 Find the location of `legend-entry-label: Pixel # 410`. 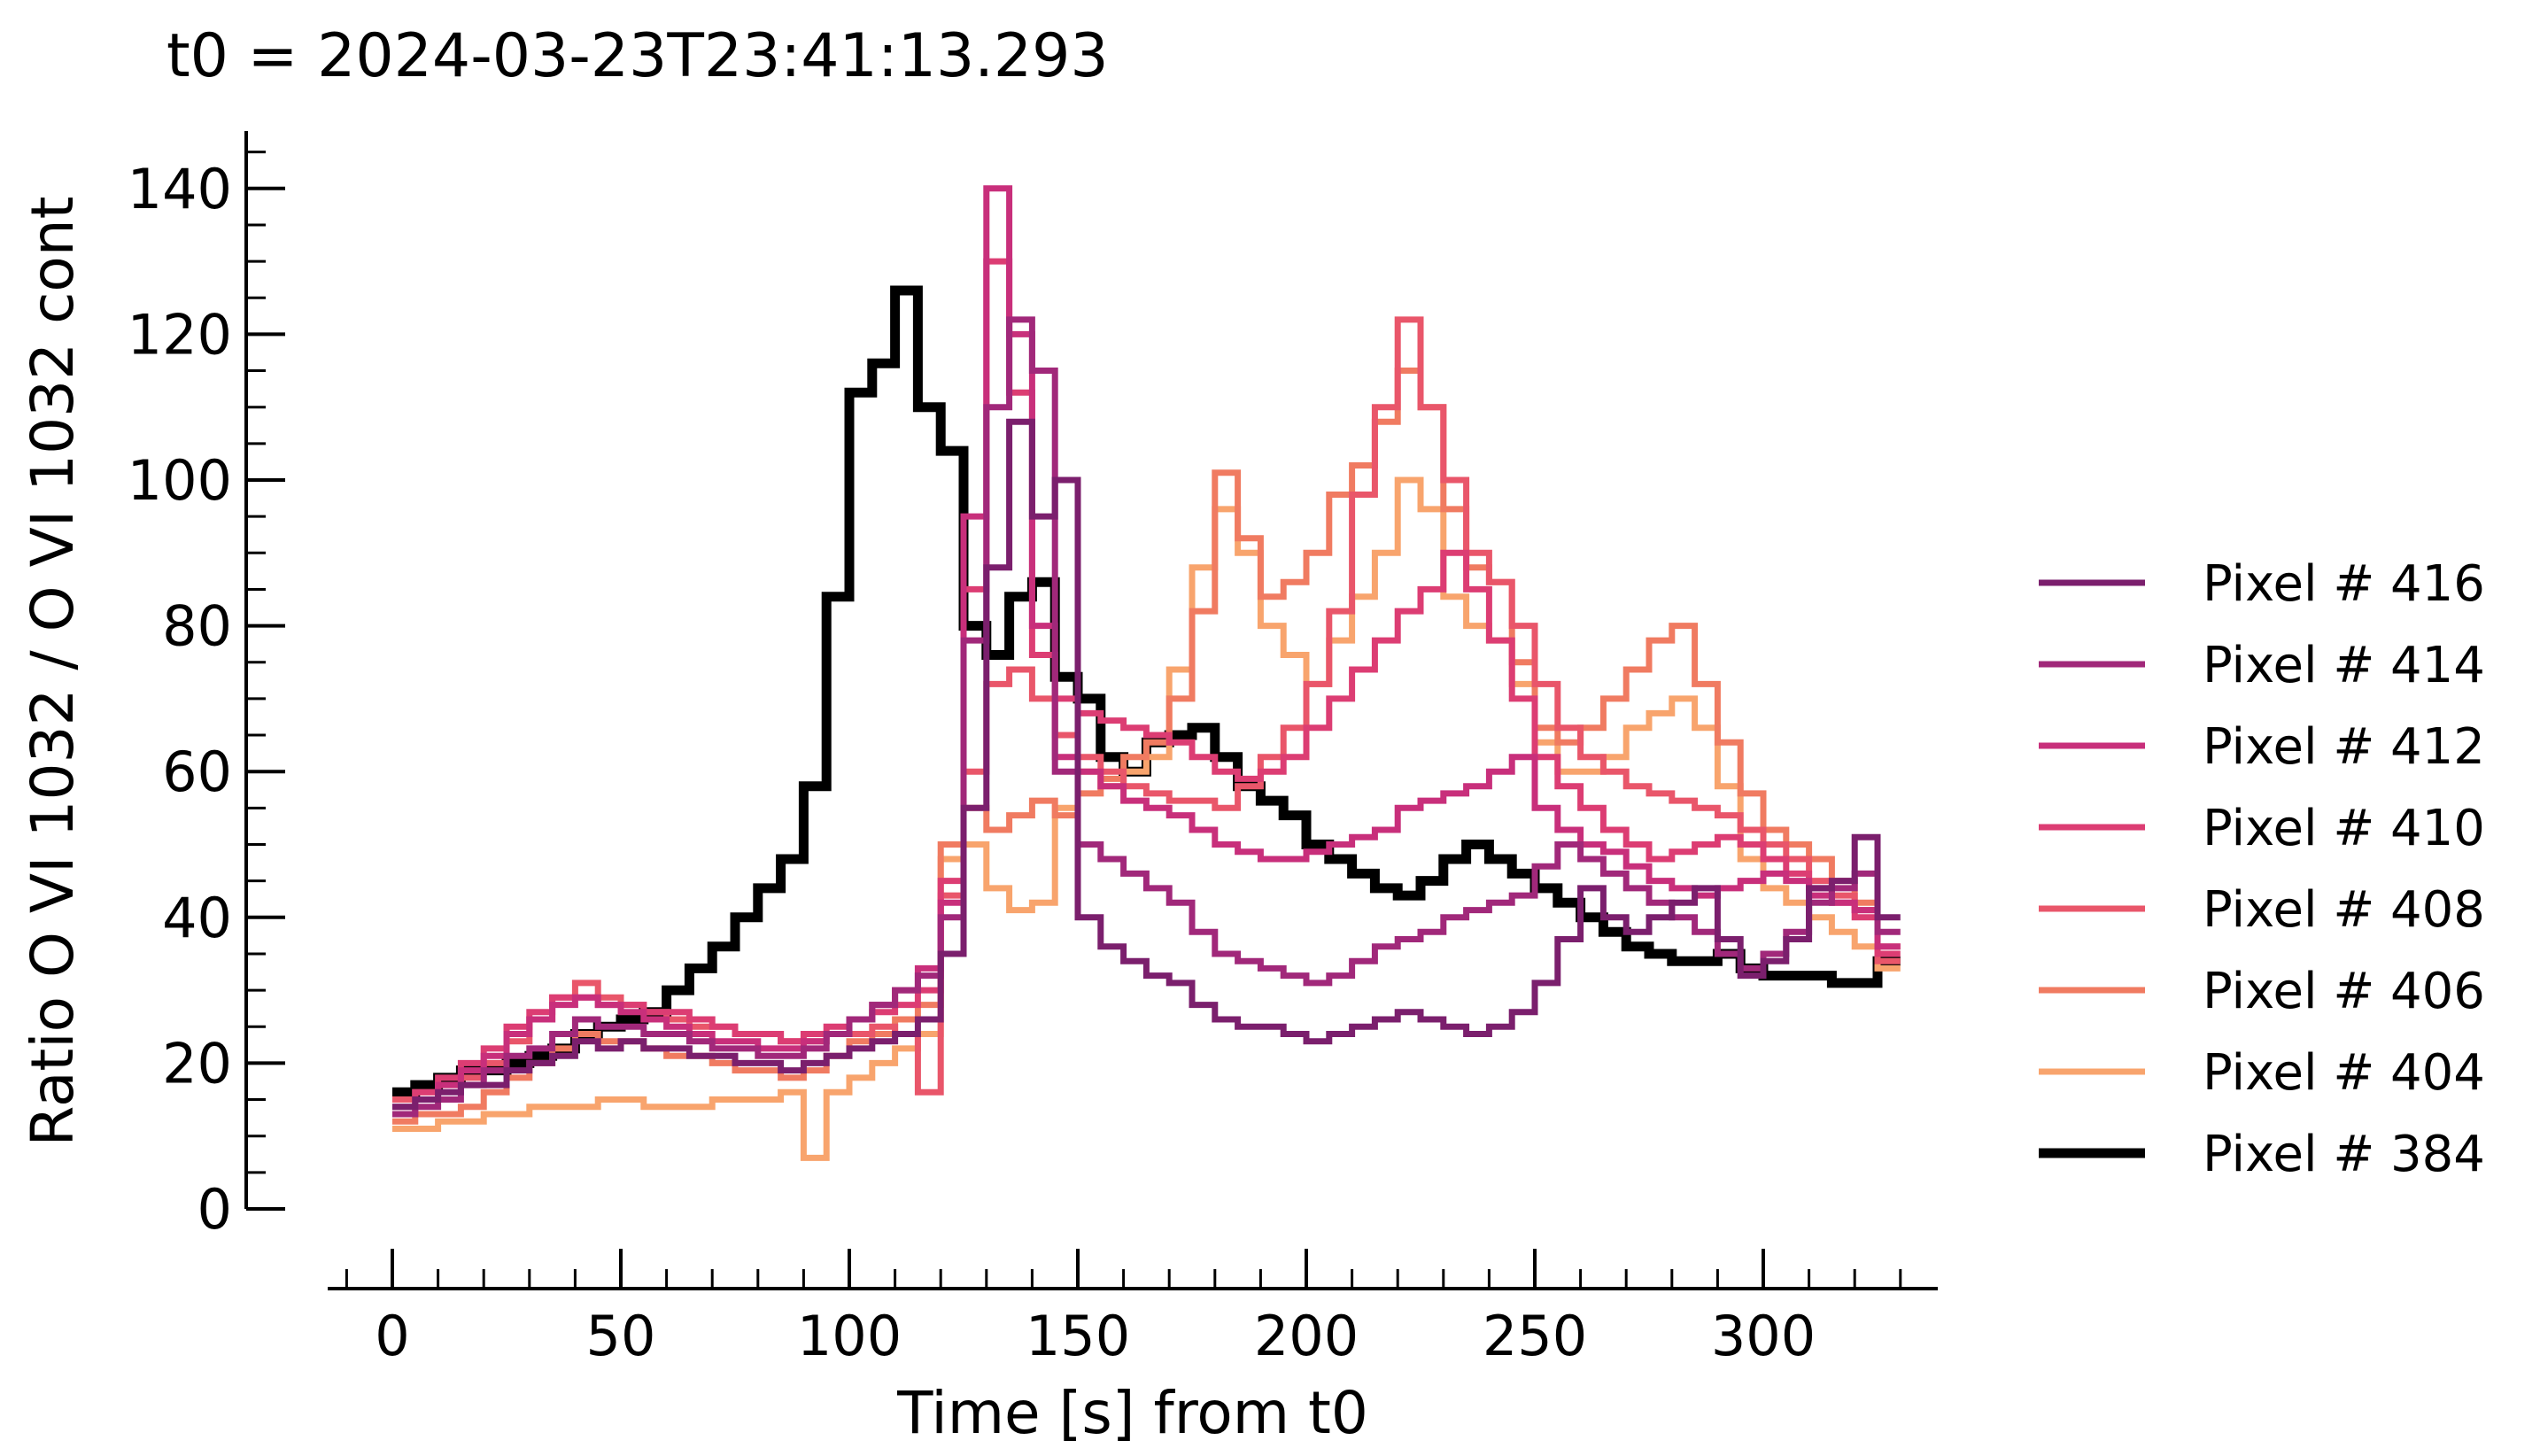

legend-entry-label: Pixel # 410 is located at coordinates (2344, 828).